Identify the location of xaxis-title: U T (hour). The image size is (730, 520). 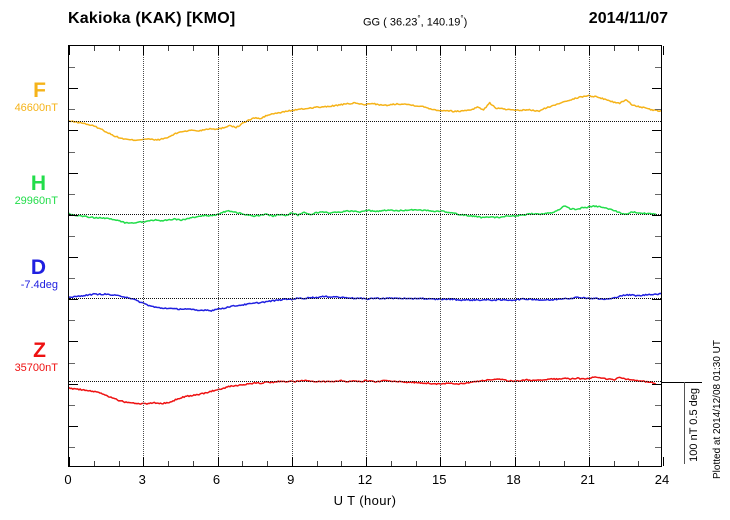
(365, 500).